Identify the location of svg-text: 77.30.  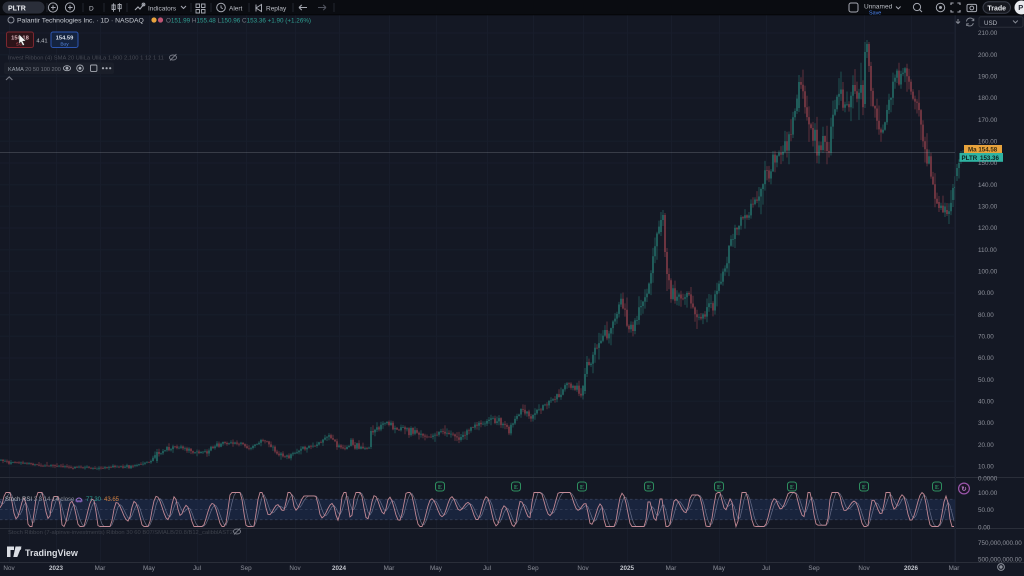
(94, 500).